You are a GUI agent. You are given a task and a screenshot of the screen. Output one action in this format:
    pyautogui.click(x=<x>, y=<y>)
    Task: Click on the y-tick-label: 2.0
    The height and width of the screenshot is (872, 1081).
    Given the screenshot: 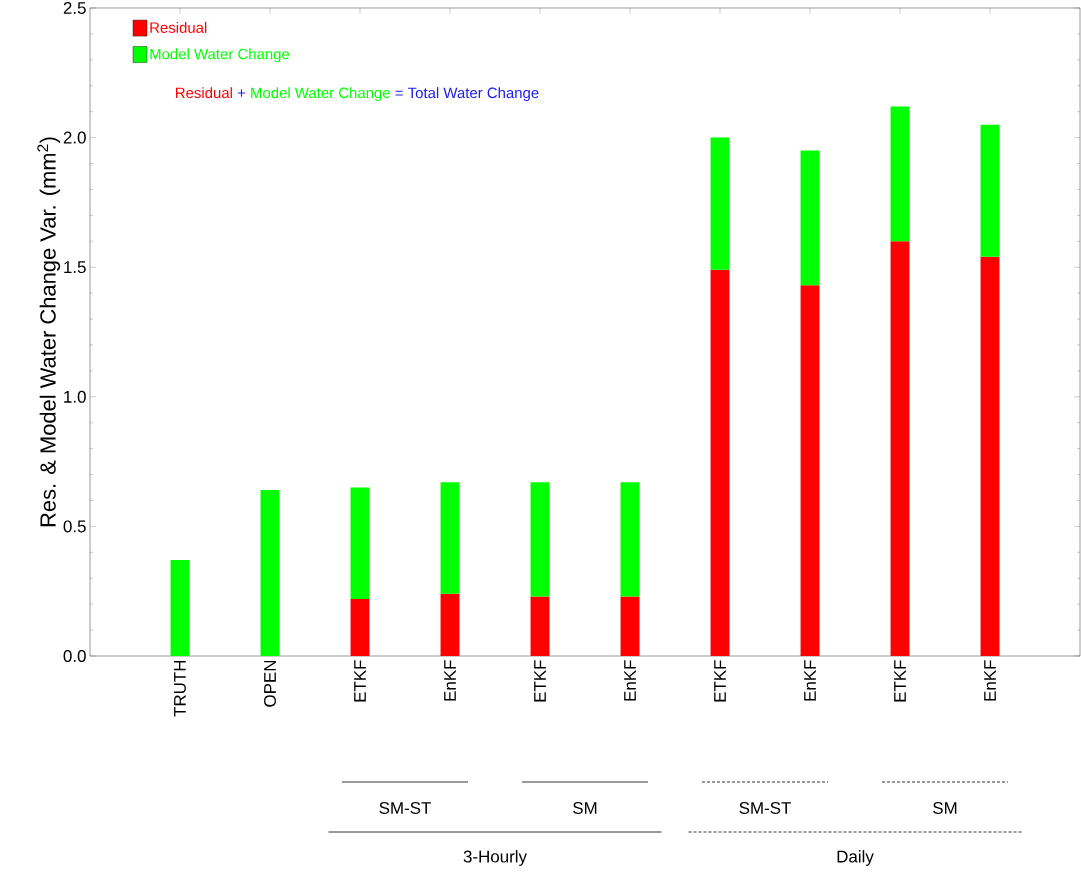 What is the action you would take?
    pyautogui.click(x=74, y=137)
    